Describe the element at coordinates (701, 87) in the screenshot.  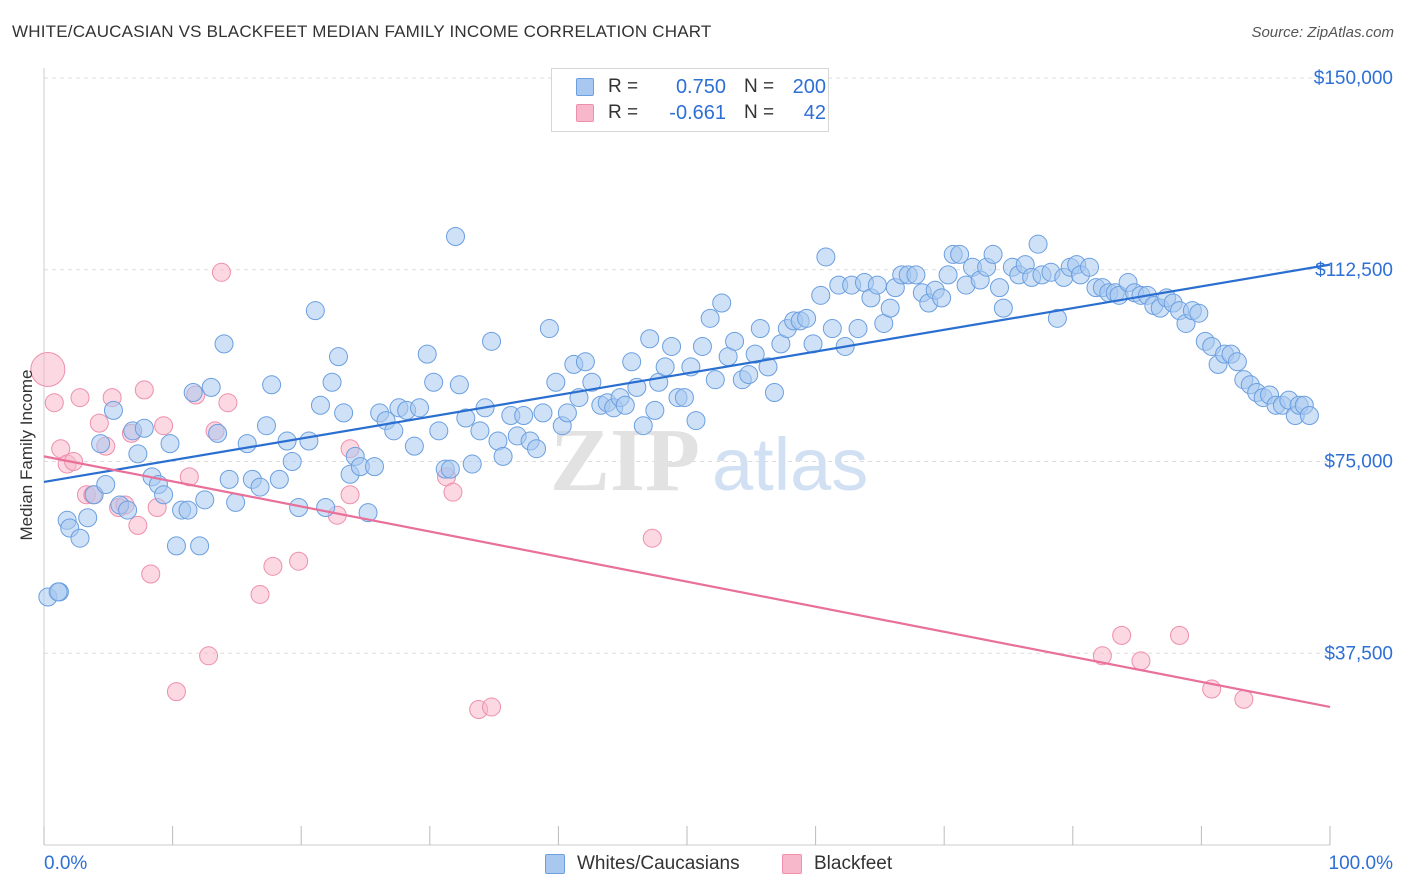
I see `legend-row-whites: R = 0.750 N = 200` at that location.